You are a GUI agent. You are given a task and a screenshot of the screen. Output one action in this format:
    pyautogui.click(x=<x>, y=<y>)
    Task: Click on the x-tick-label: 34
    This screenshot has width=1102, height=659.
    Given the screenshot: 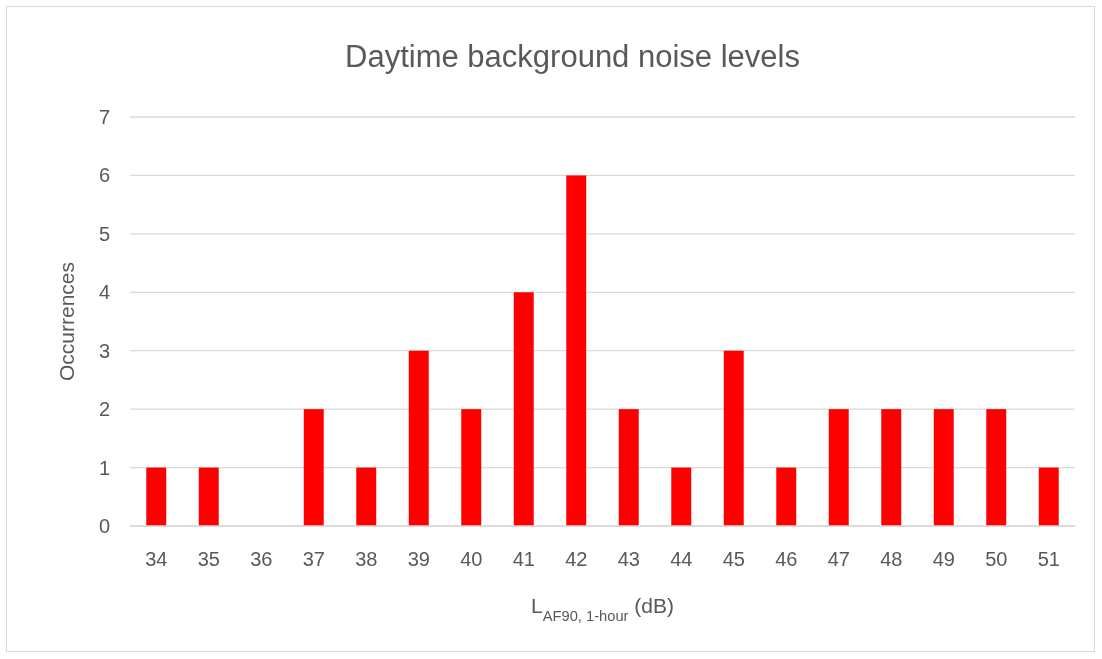 What is the action you would take?
    pyautogui.click(x=156, y=559)
    